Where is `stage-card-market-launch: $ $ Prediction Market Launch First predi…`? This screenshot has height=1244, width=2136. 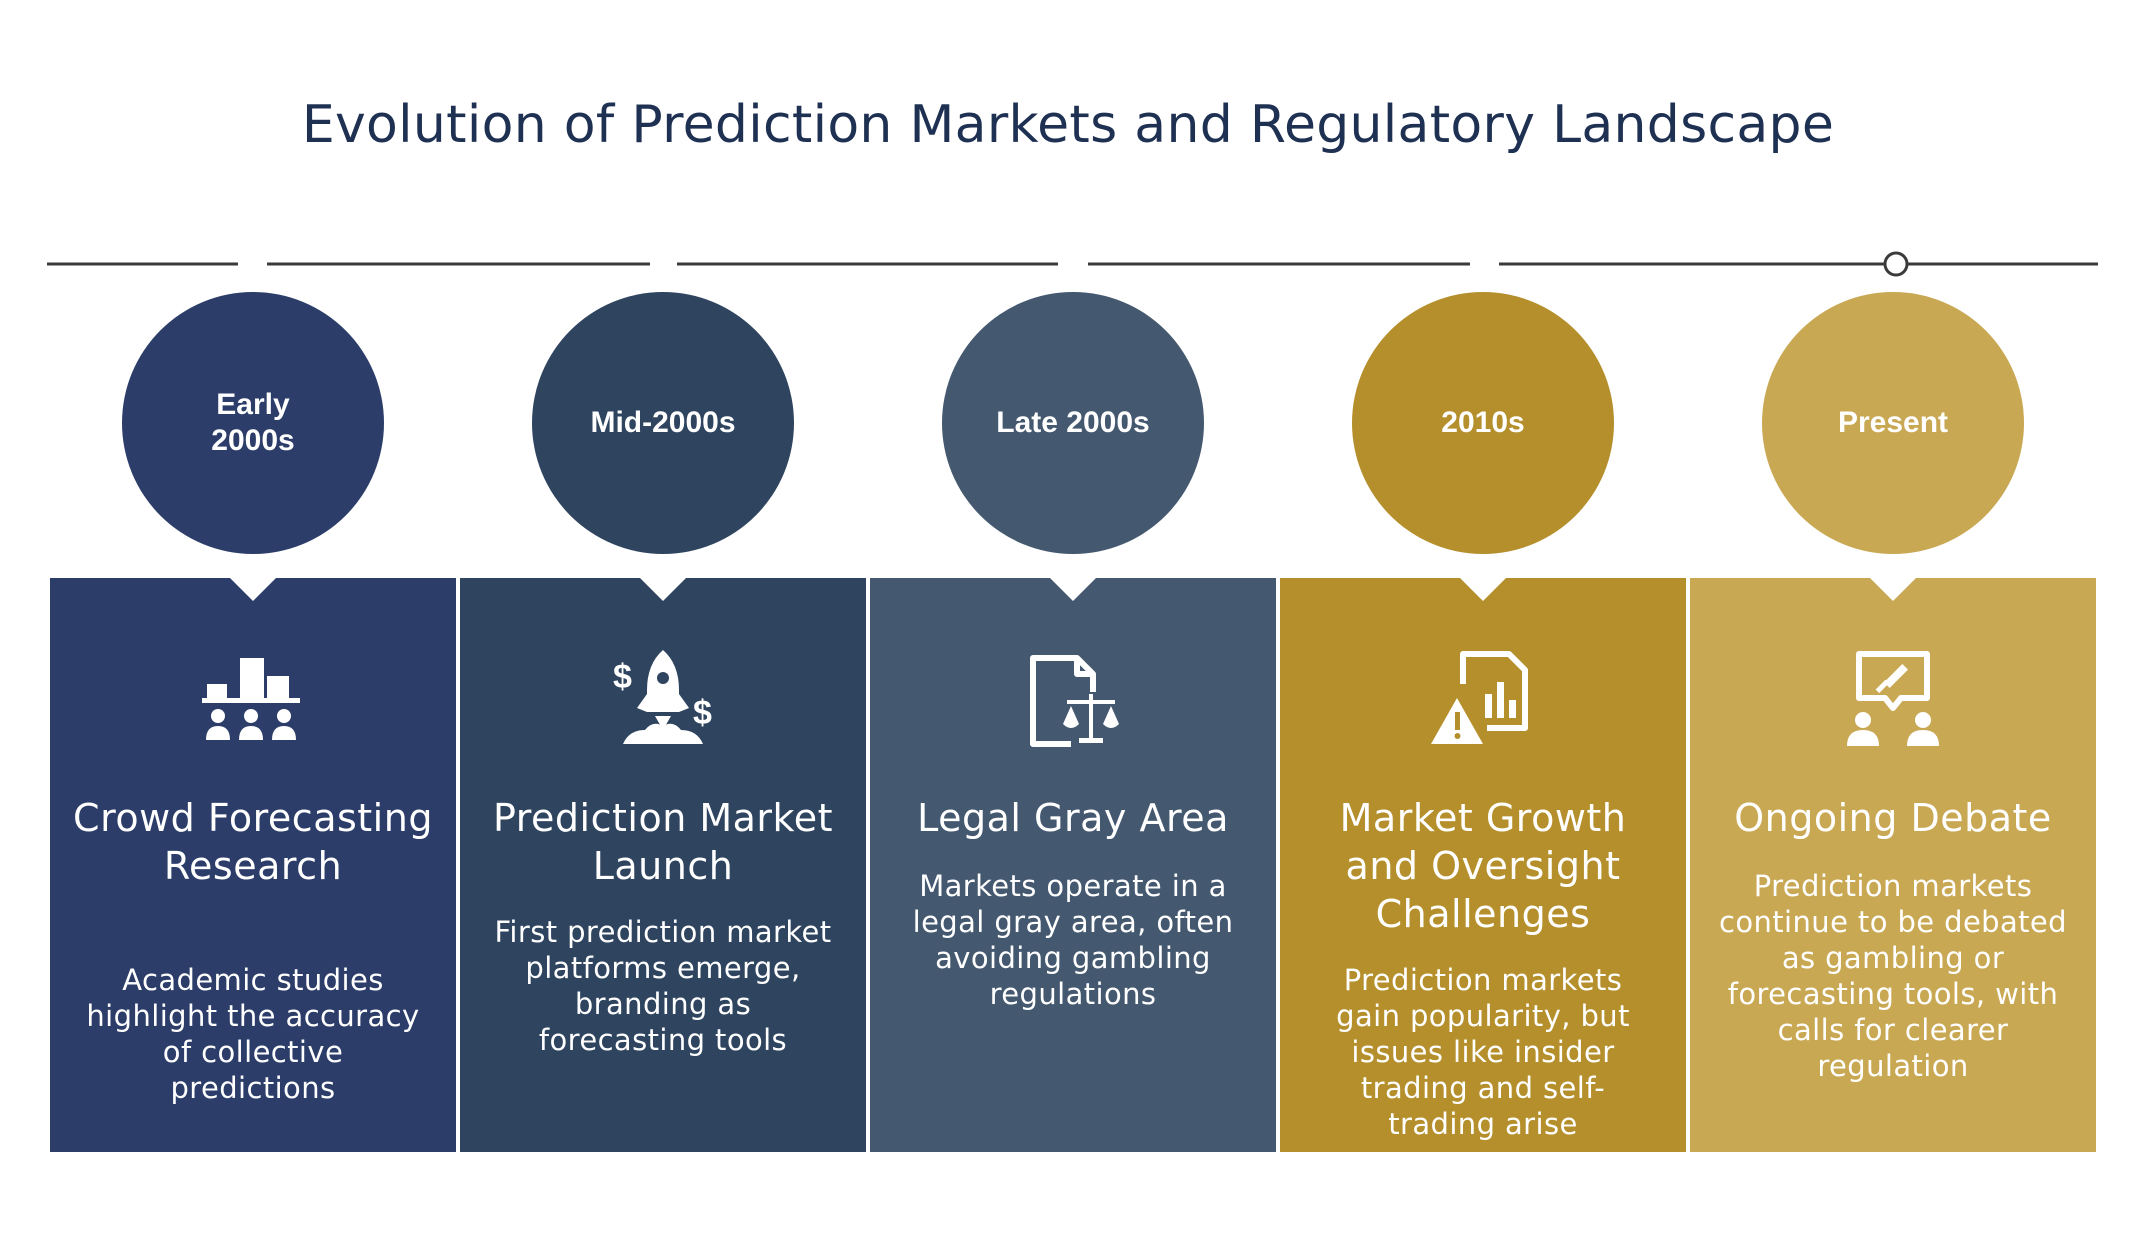 stage-card-market-launch: $ $ Prediction Market Launch First predi… is located at coordinates (663, 864).